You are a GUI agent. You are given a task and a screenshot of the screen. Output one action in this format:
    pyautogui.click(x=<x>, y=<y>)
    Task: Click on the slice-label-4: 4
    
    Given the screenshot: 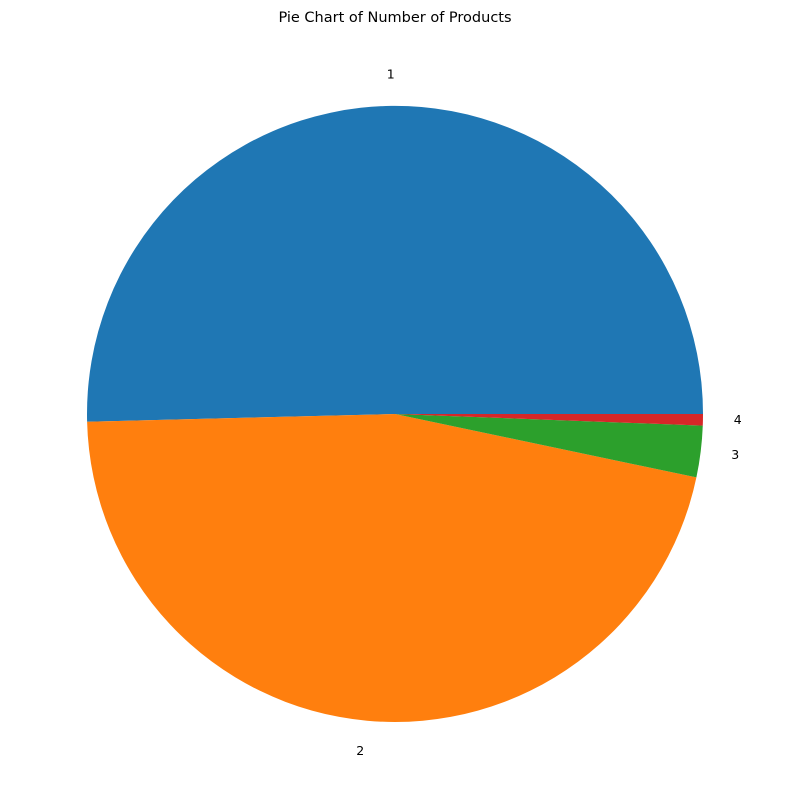 What is the action you would take?
    pyautogui.click(x=738, y=419)
    